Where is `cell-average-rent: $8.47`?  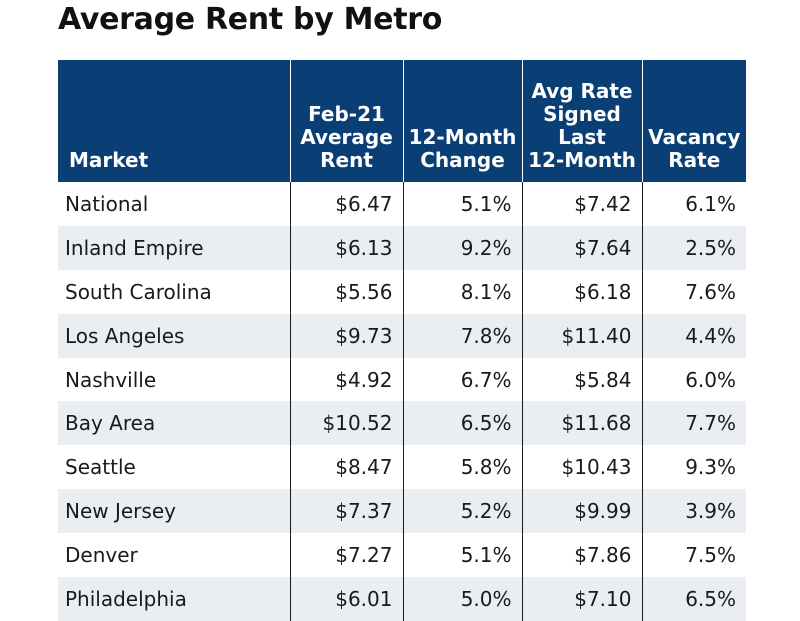
cell-average-rent: $8.47 is located at coordinates (346, 467).